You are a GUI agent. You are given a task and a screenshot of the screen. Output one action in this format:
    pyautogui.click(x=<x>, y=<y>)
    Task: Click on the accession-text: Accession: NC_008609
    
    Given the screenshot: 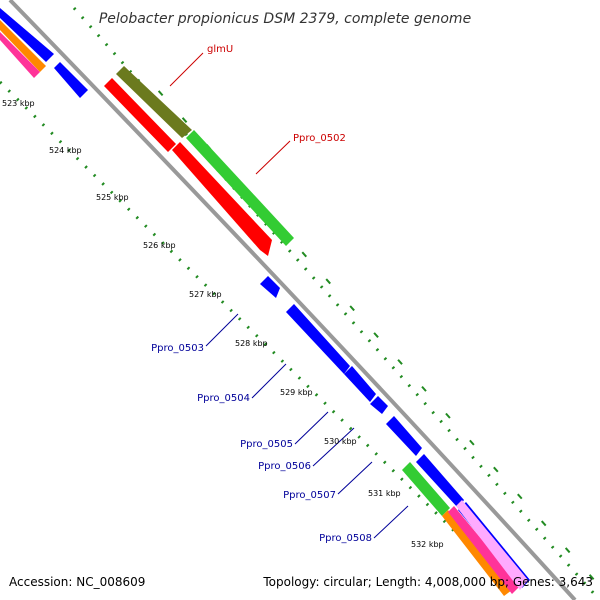 What is the action you would take?
    pyautogui.click(x=77, y=582)
    